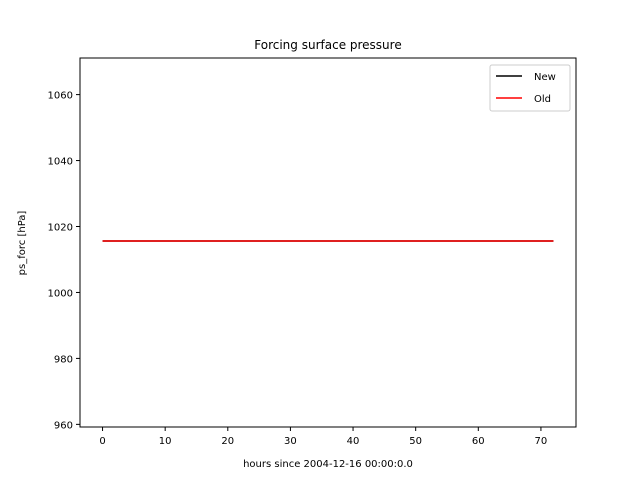 This screenshot has width=640, height=480. What do you see at coordinates (227, 441) in the screenshot?
I see `x-tick-label: 20` at bounding box center [227, 441].